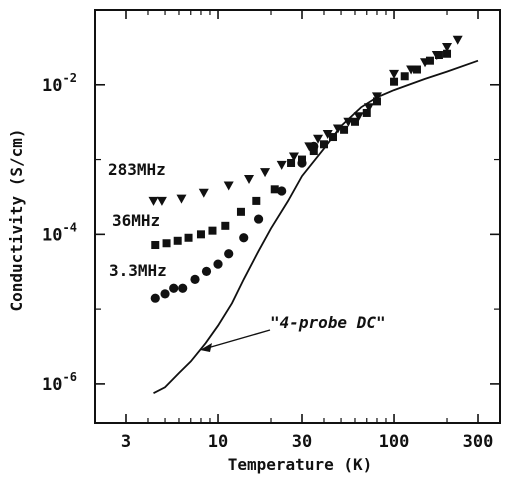  Describe the element at coordinates (478, 442) in the screenshot. I see `x-tick-label: 300` at that location.